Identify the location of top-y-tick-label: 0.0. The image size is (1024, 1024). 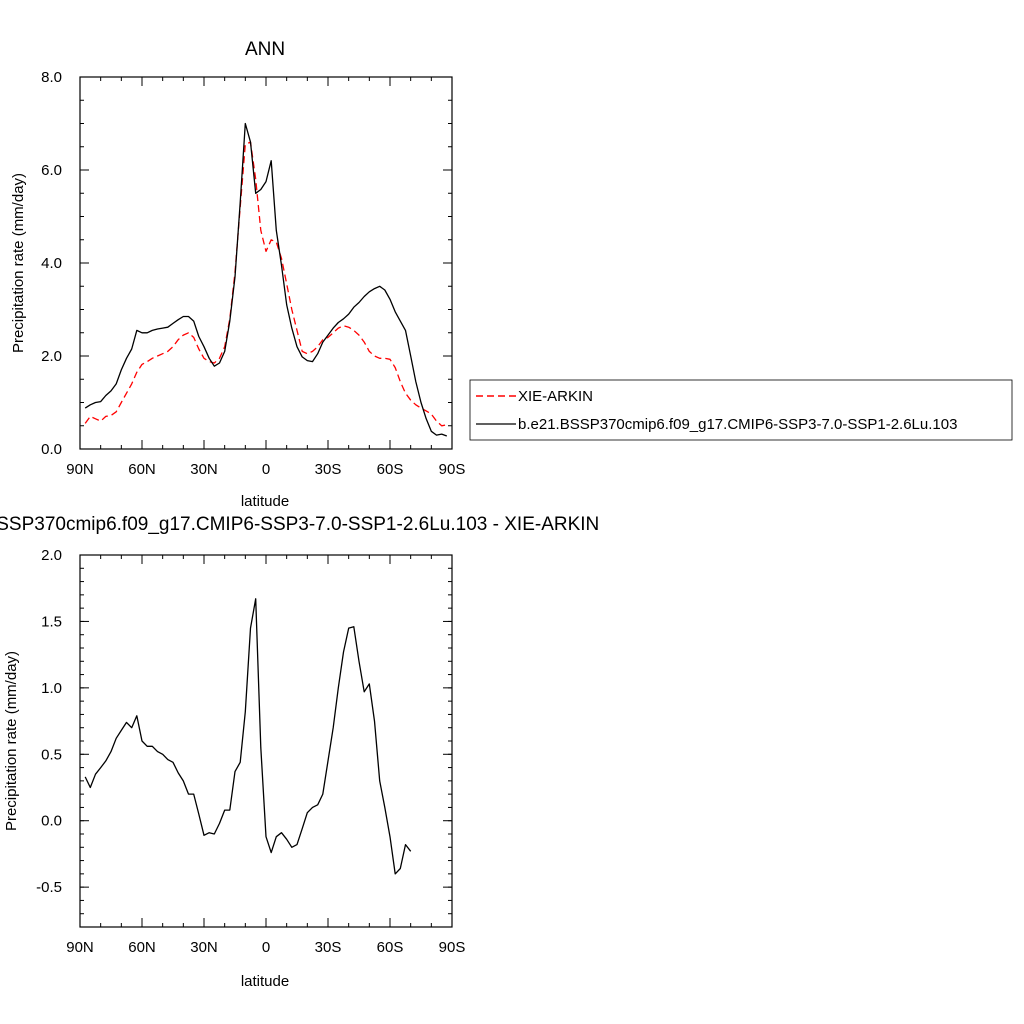
(51, 449).